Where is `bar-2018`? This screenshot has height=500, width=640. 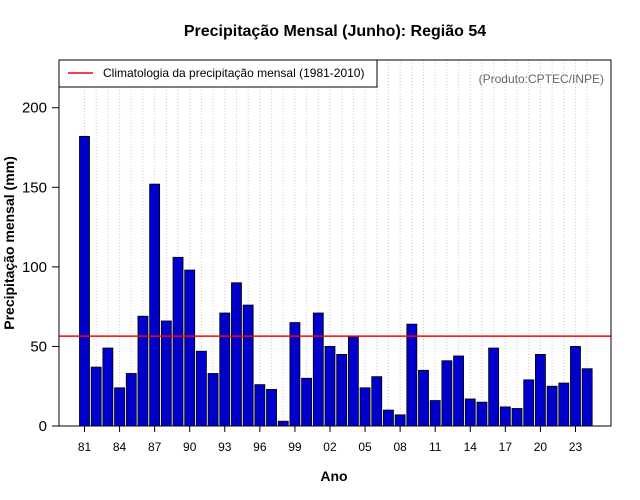
bar-2018 is located at coordinates (517, 417).